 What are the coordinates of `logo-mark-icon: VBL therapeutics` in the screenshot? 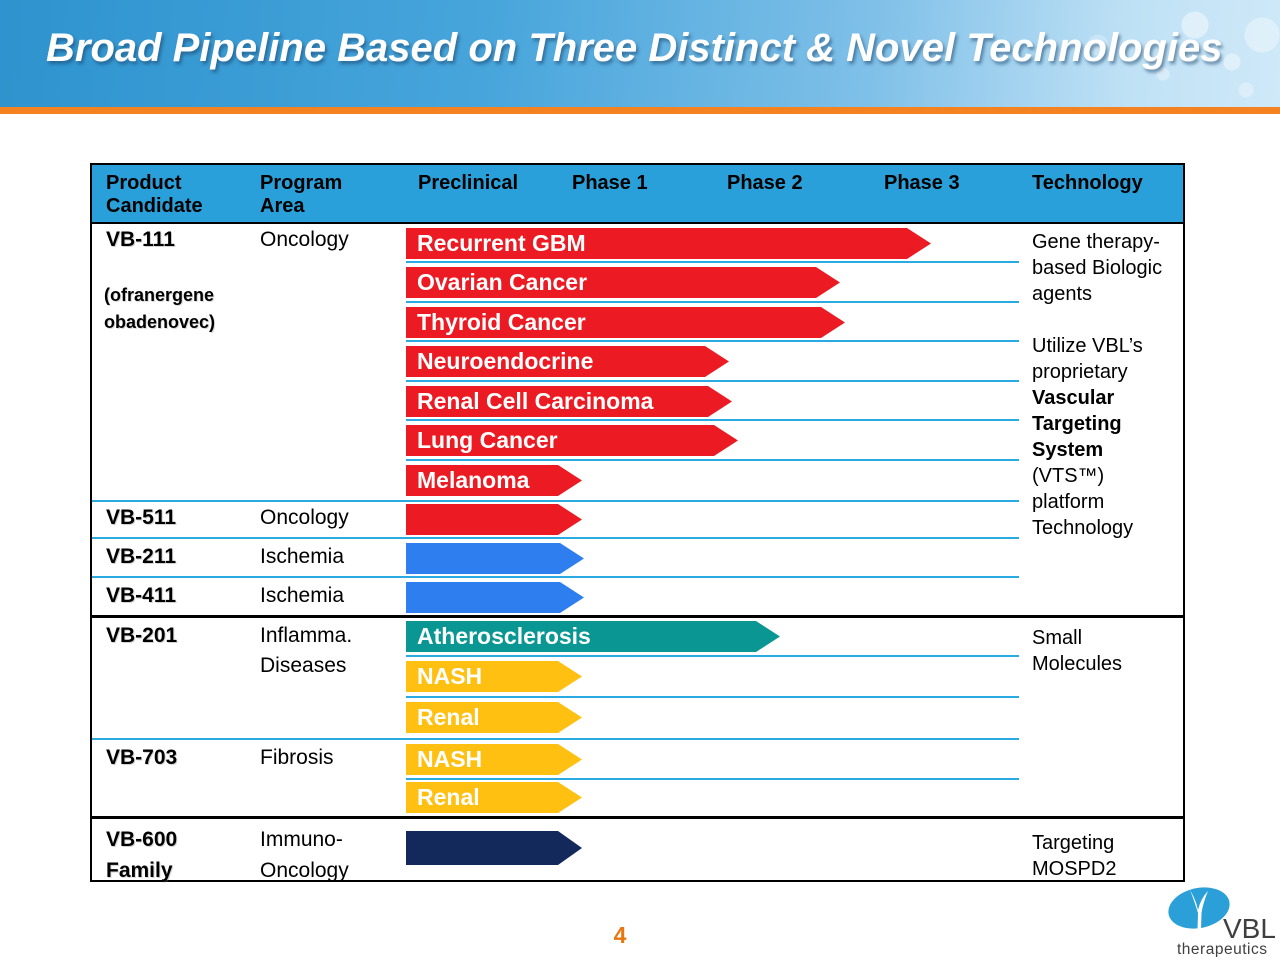 It's located at (1222, 922).